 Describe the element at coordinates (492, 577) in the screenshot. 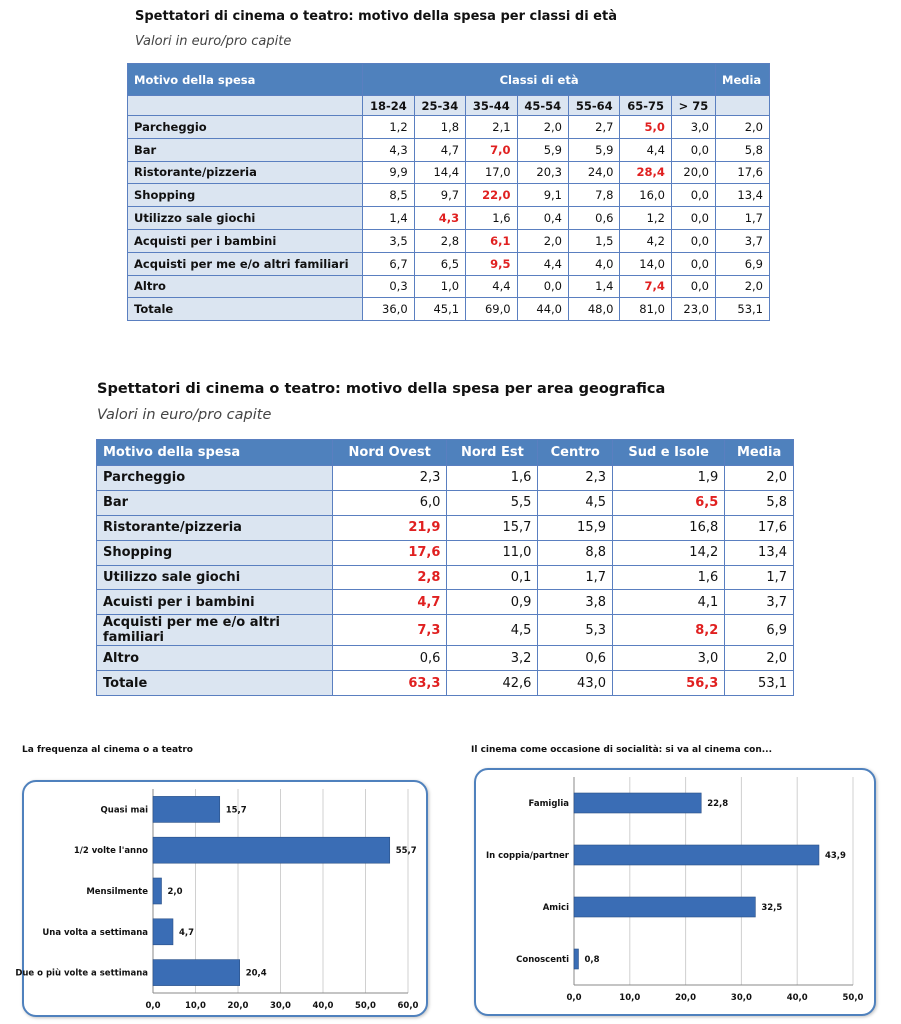

I see `table-cell: 0,1` at that location.